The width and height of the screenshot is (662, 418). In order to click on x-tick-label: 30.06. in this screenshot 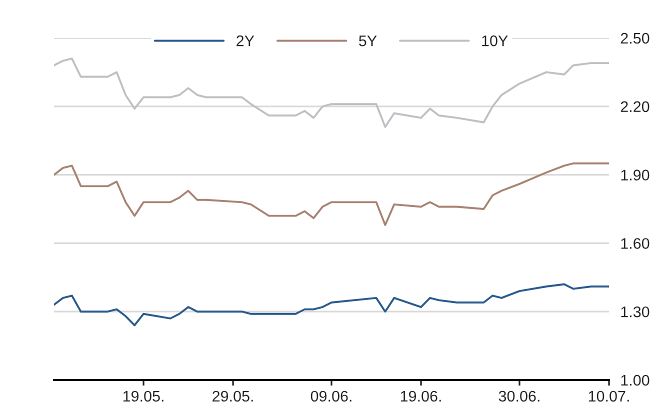, I will do `click(519, 396)`.